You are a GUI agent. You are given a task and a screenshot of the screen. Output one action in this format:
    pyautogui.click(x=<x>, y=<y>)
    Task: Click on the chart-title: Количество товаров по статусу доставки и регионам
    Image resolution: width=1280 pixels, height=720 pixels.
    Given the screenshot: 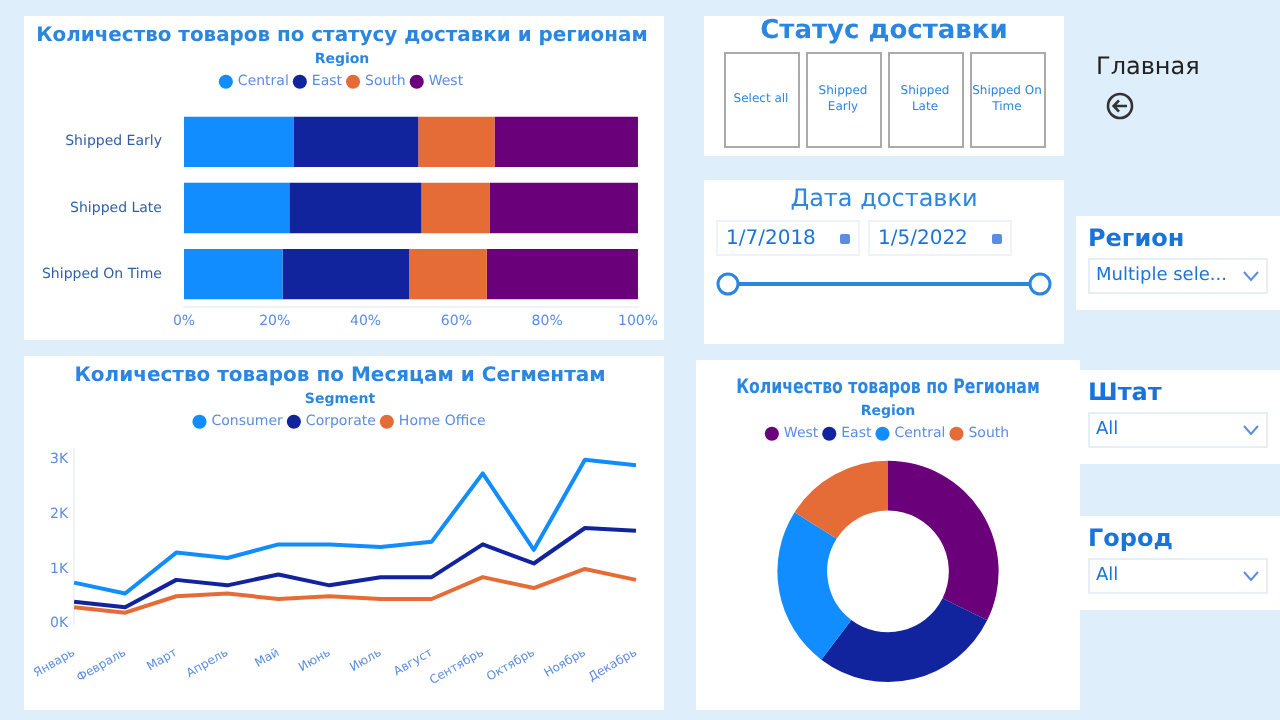 What is the action you would take?
    pyautogui.click(x=342, y=36)
    